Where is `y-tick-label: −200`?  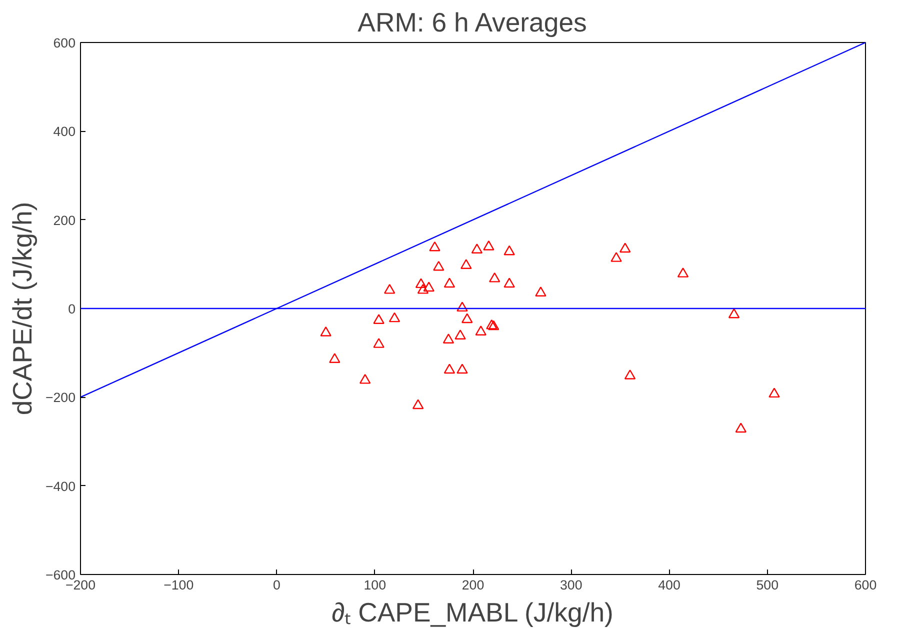 y-tick-label: −200 is located at coordinates (60, 398).